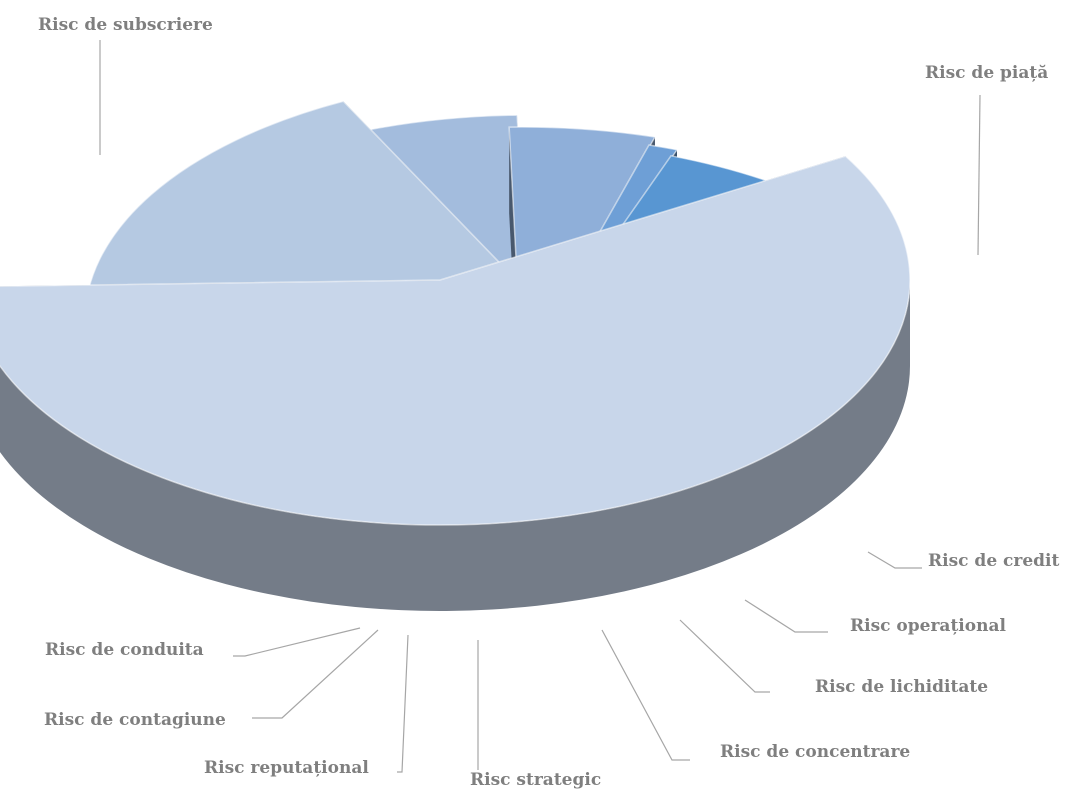 This screenshot has width=1085, height=792. What do you see at coordinates (286, 768) in the screenshot?
I see `slice-label: Risc reputațional` at bounding box center [286, 768].